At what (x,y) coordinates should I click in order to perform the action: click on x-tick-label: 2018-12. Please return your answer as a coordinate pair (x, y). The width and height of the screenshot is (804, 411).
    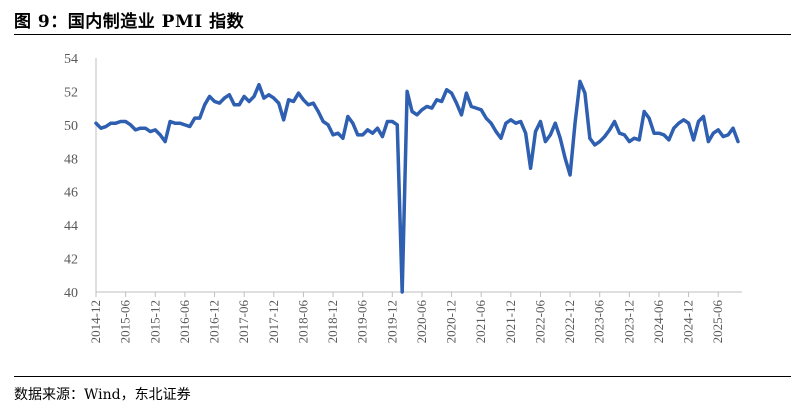
    Looking at the image, I should click on (332, 321).